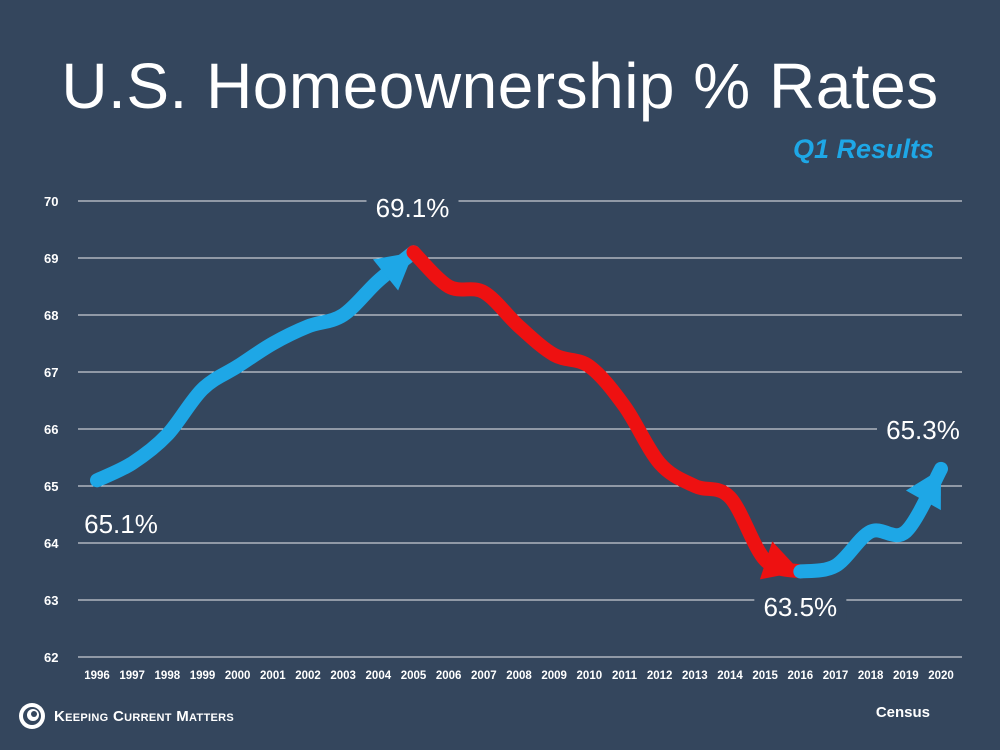 The image size is (1000, 750). I want to click on value-annotation: 63.5%, so click(800, 607).